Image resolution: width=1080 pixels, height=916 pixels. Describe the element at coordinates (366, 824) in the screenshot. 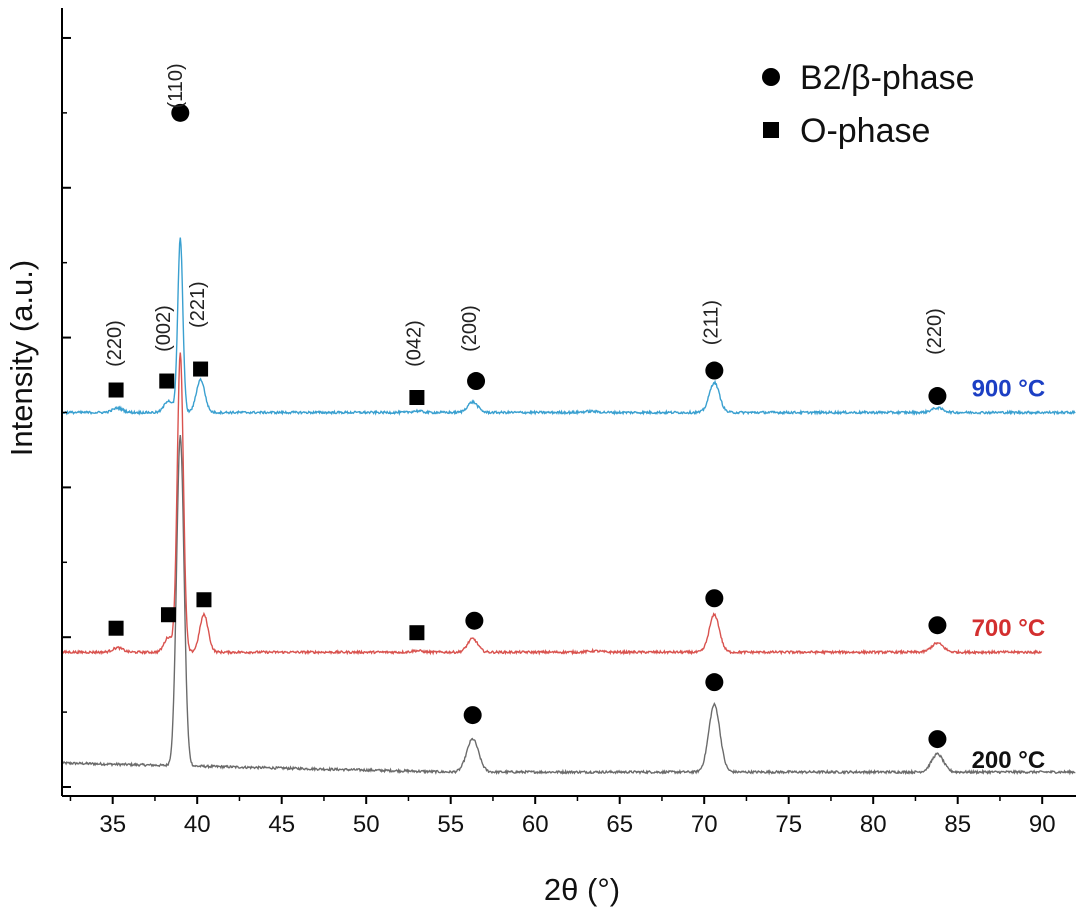

I see `x-tick-label-3: 50` at that location.